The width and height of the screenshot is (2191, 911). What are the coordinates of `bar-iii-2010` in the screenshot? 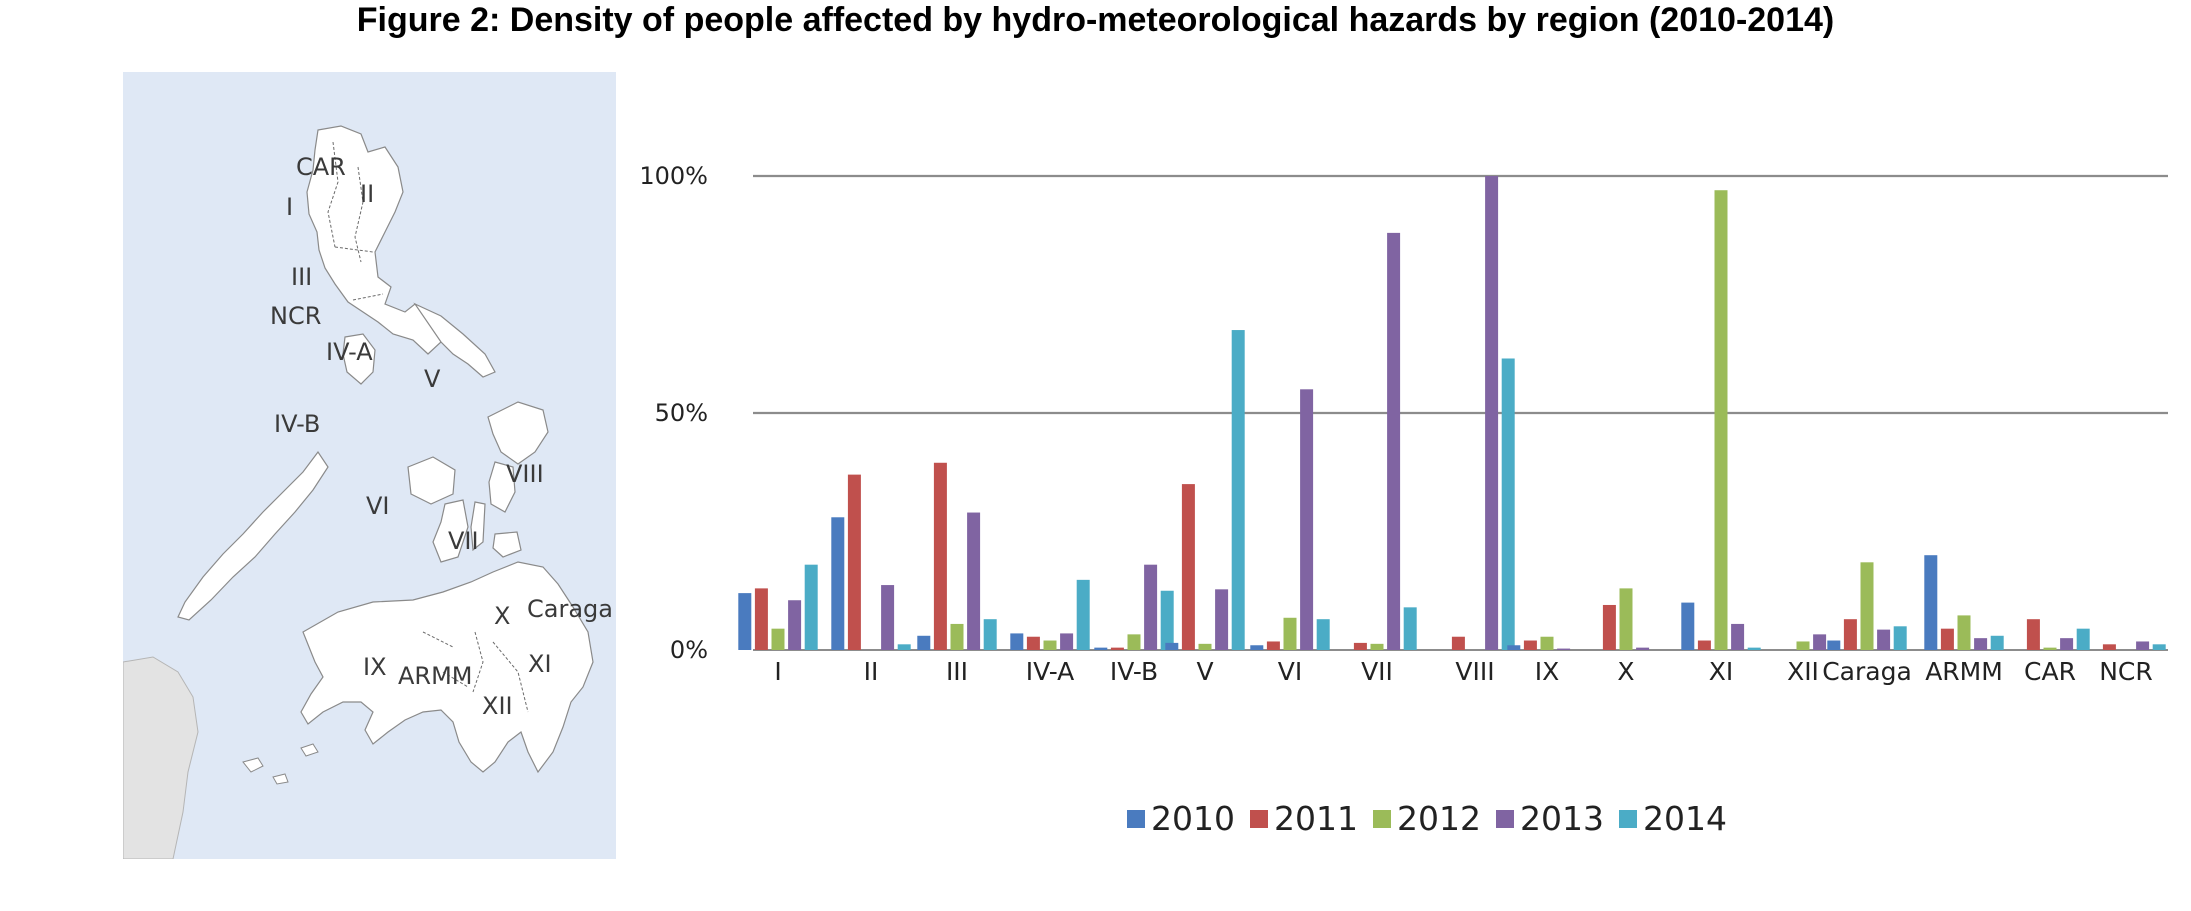 It's located at (924, 642).